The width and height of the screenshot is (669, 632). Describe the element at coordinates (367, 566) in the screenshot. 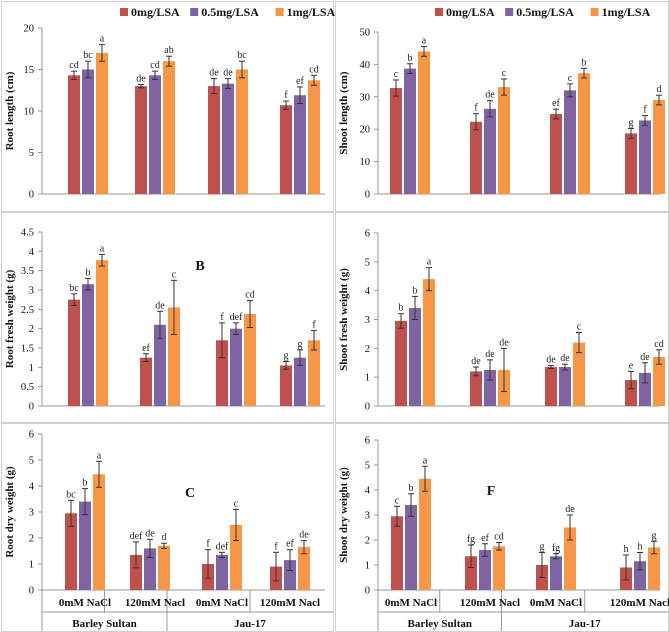

I see `y-tick-label: 1` at that location.